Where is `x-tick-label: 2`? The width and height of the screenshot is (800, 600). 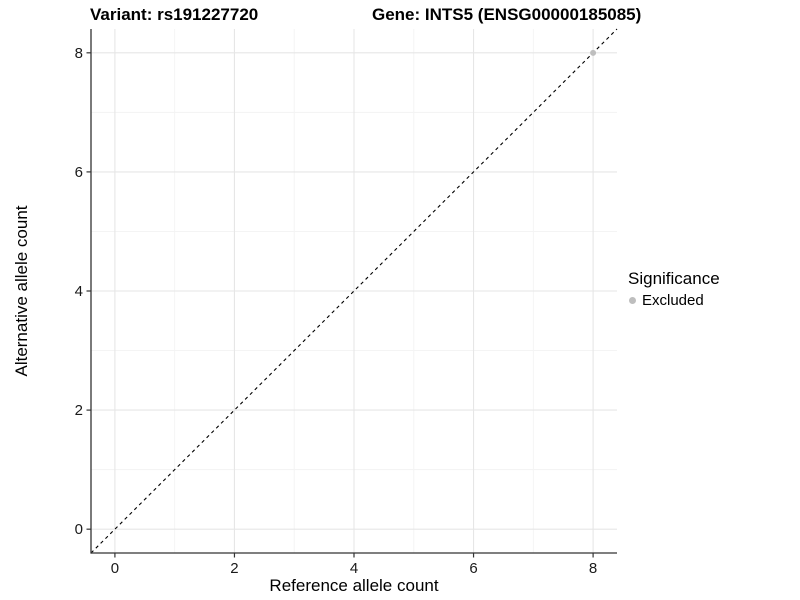
x-tick-label: 2 is located at coordinates (234, 568).